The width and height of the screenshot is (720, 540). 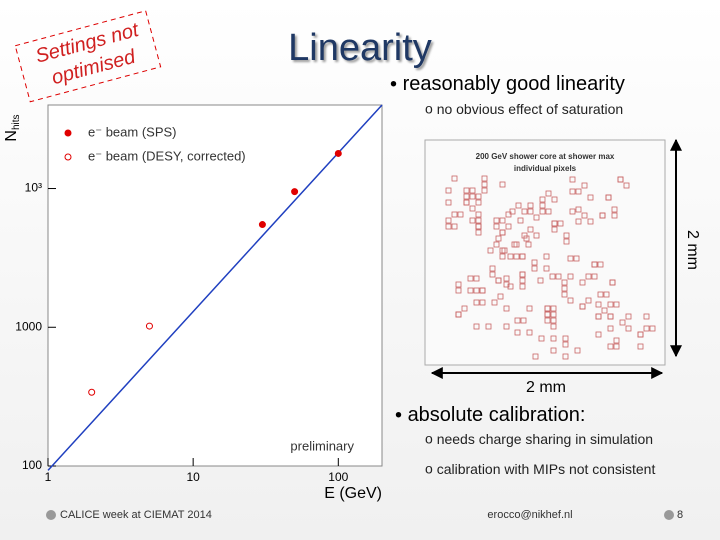 I want to click on y-tick-label: 100, so click(x=32, y=465).